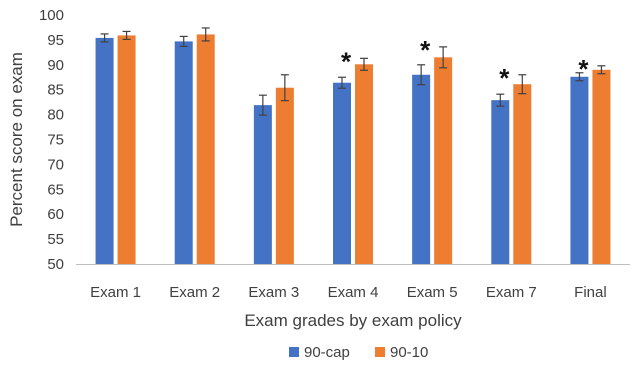  What do you see at coordinates (55, 115) in the screenshot?
I see `y-tick-label: 80` at bounding box center [55, 115].